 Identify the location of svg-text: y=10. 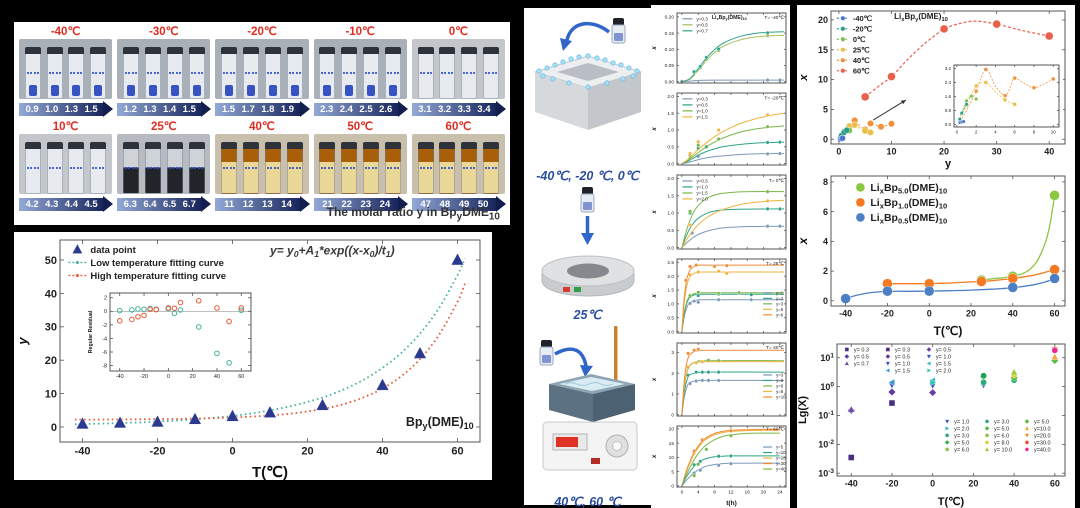
(781, 396).